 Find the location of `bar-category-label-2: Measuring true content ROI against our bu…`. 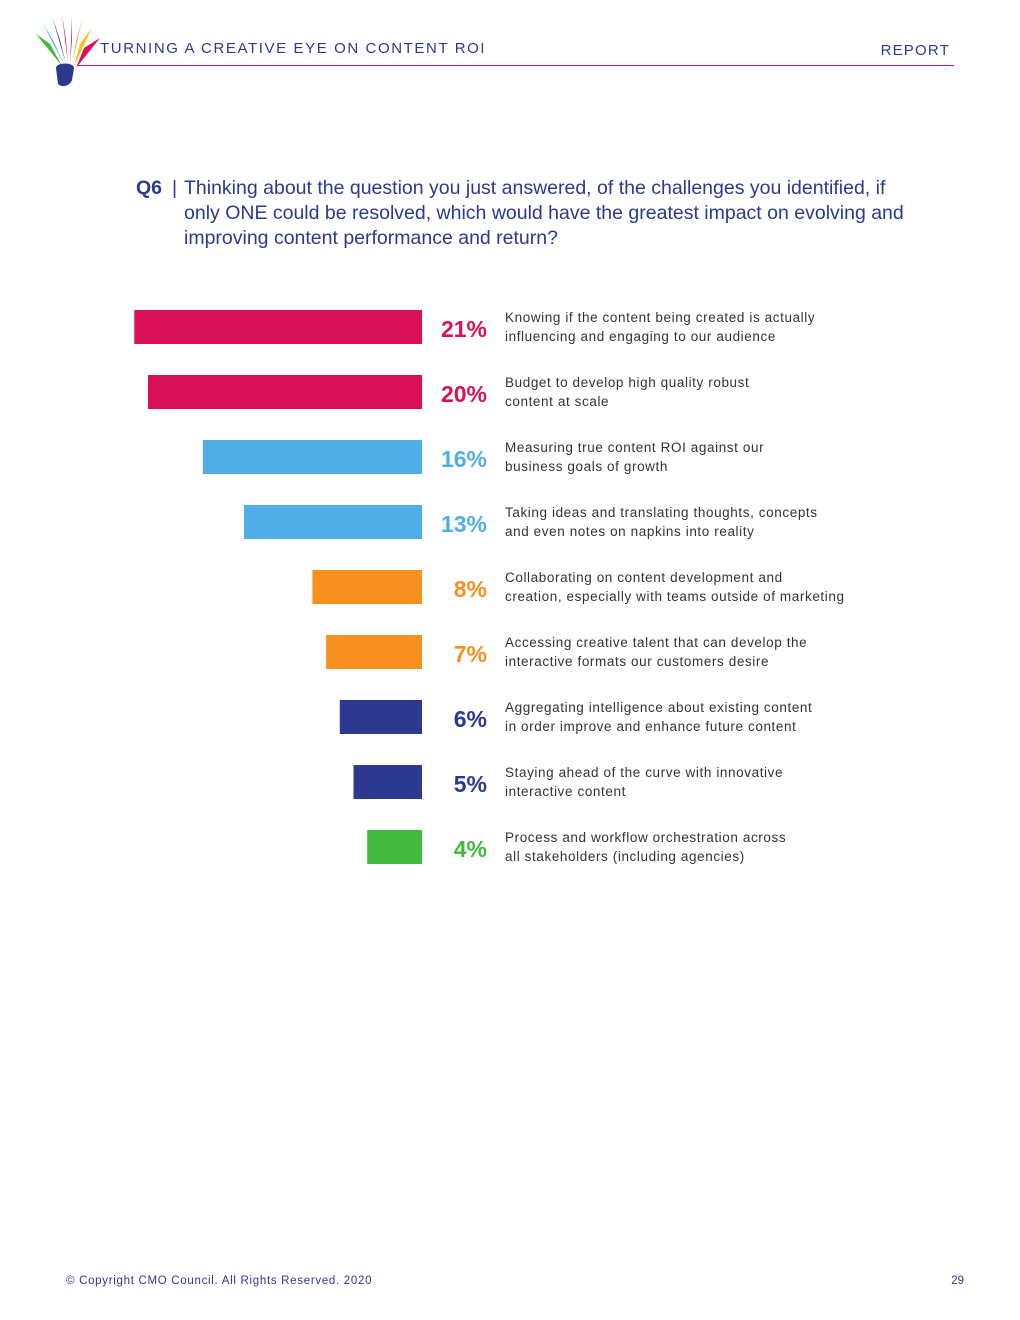

bar-category-label-2: Measuring true content ROI against our bu… is located at coordinates (705, 457).